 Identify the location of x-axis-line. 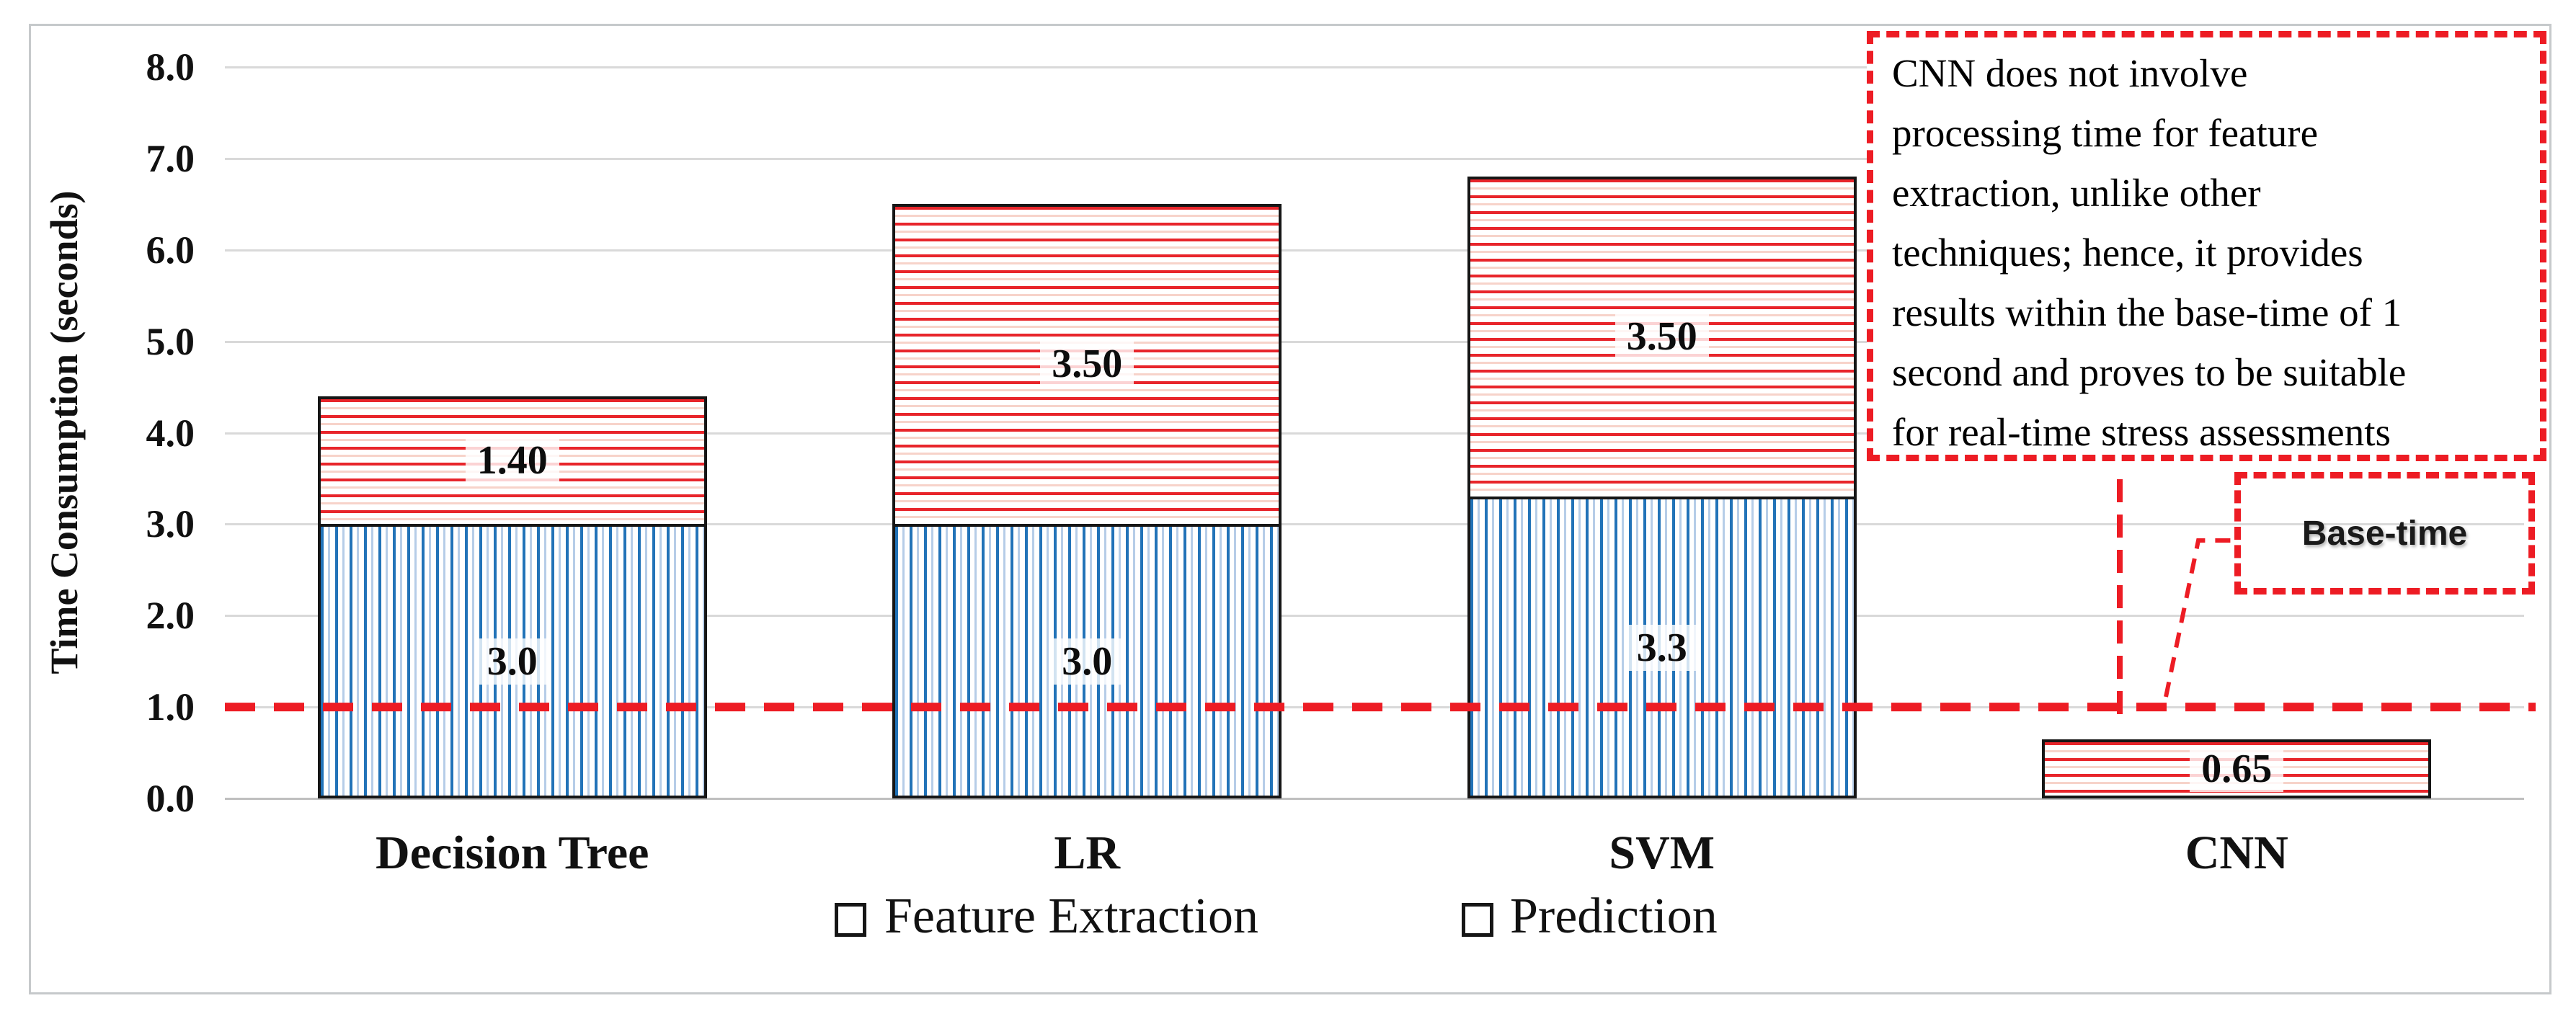
(1374, 799).